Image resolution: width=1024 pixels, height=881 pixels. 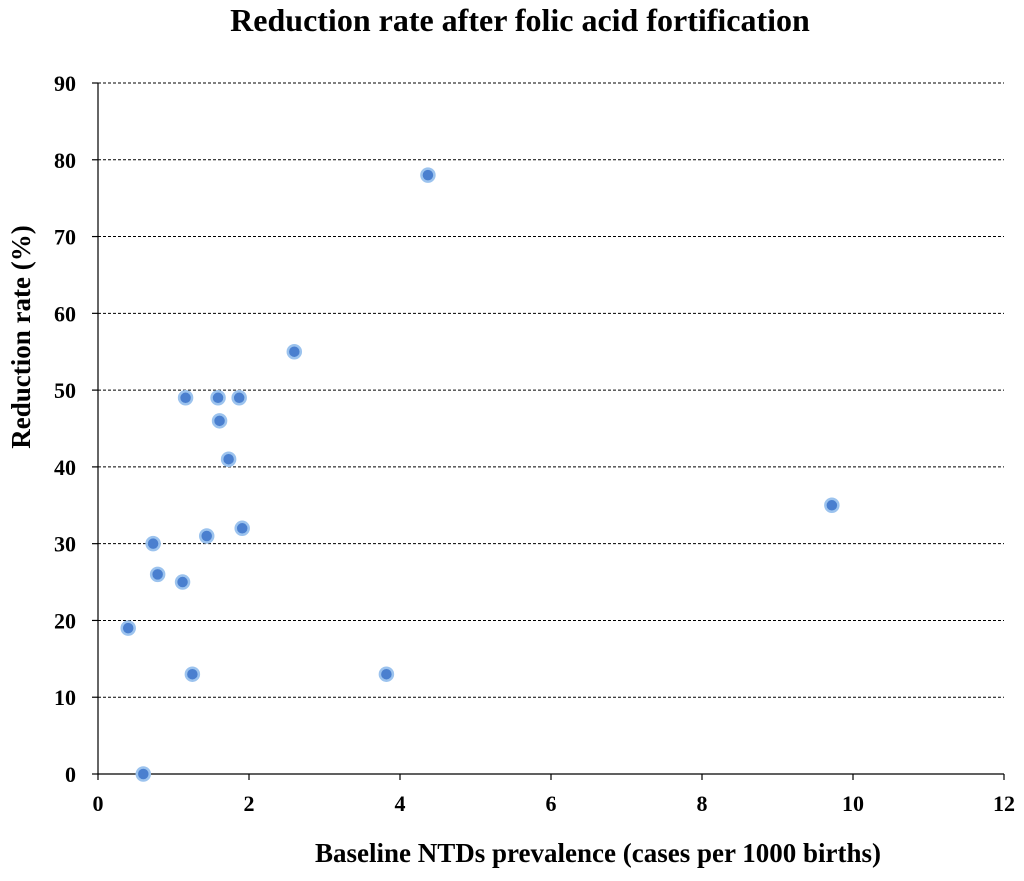 What do you see at coordinates (65, 620) in the screenshot?
I see `y-tick-label: 20` at bounding box center [65, 620].